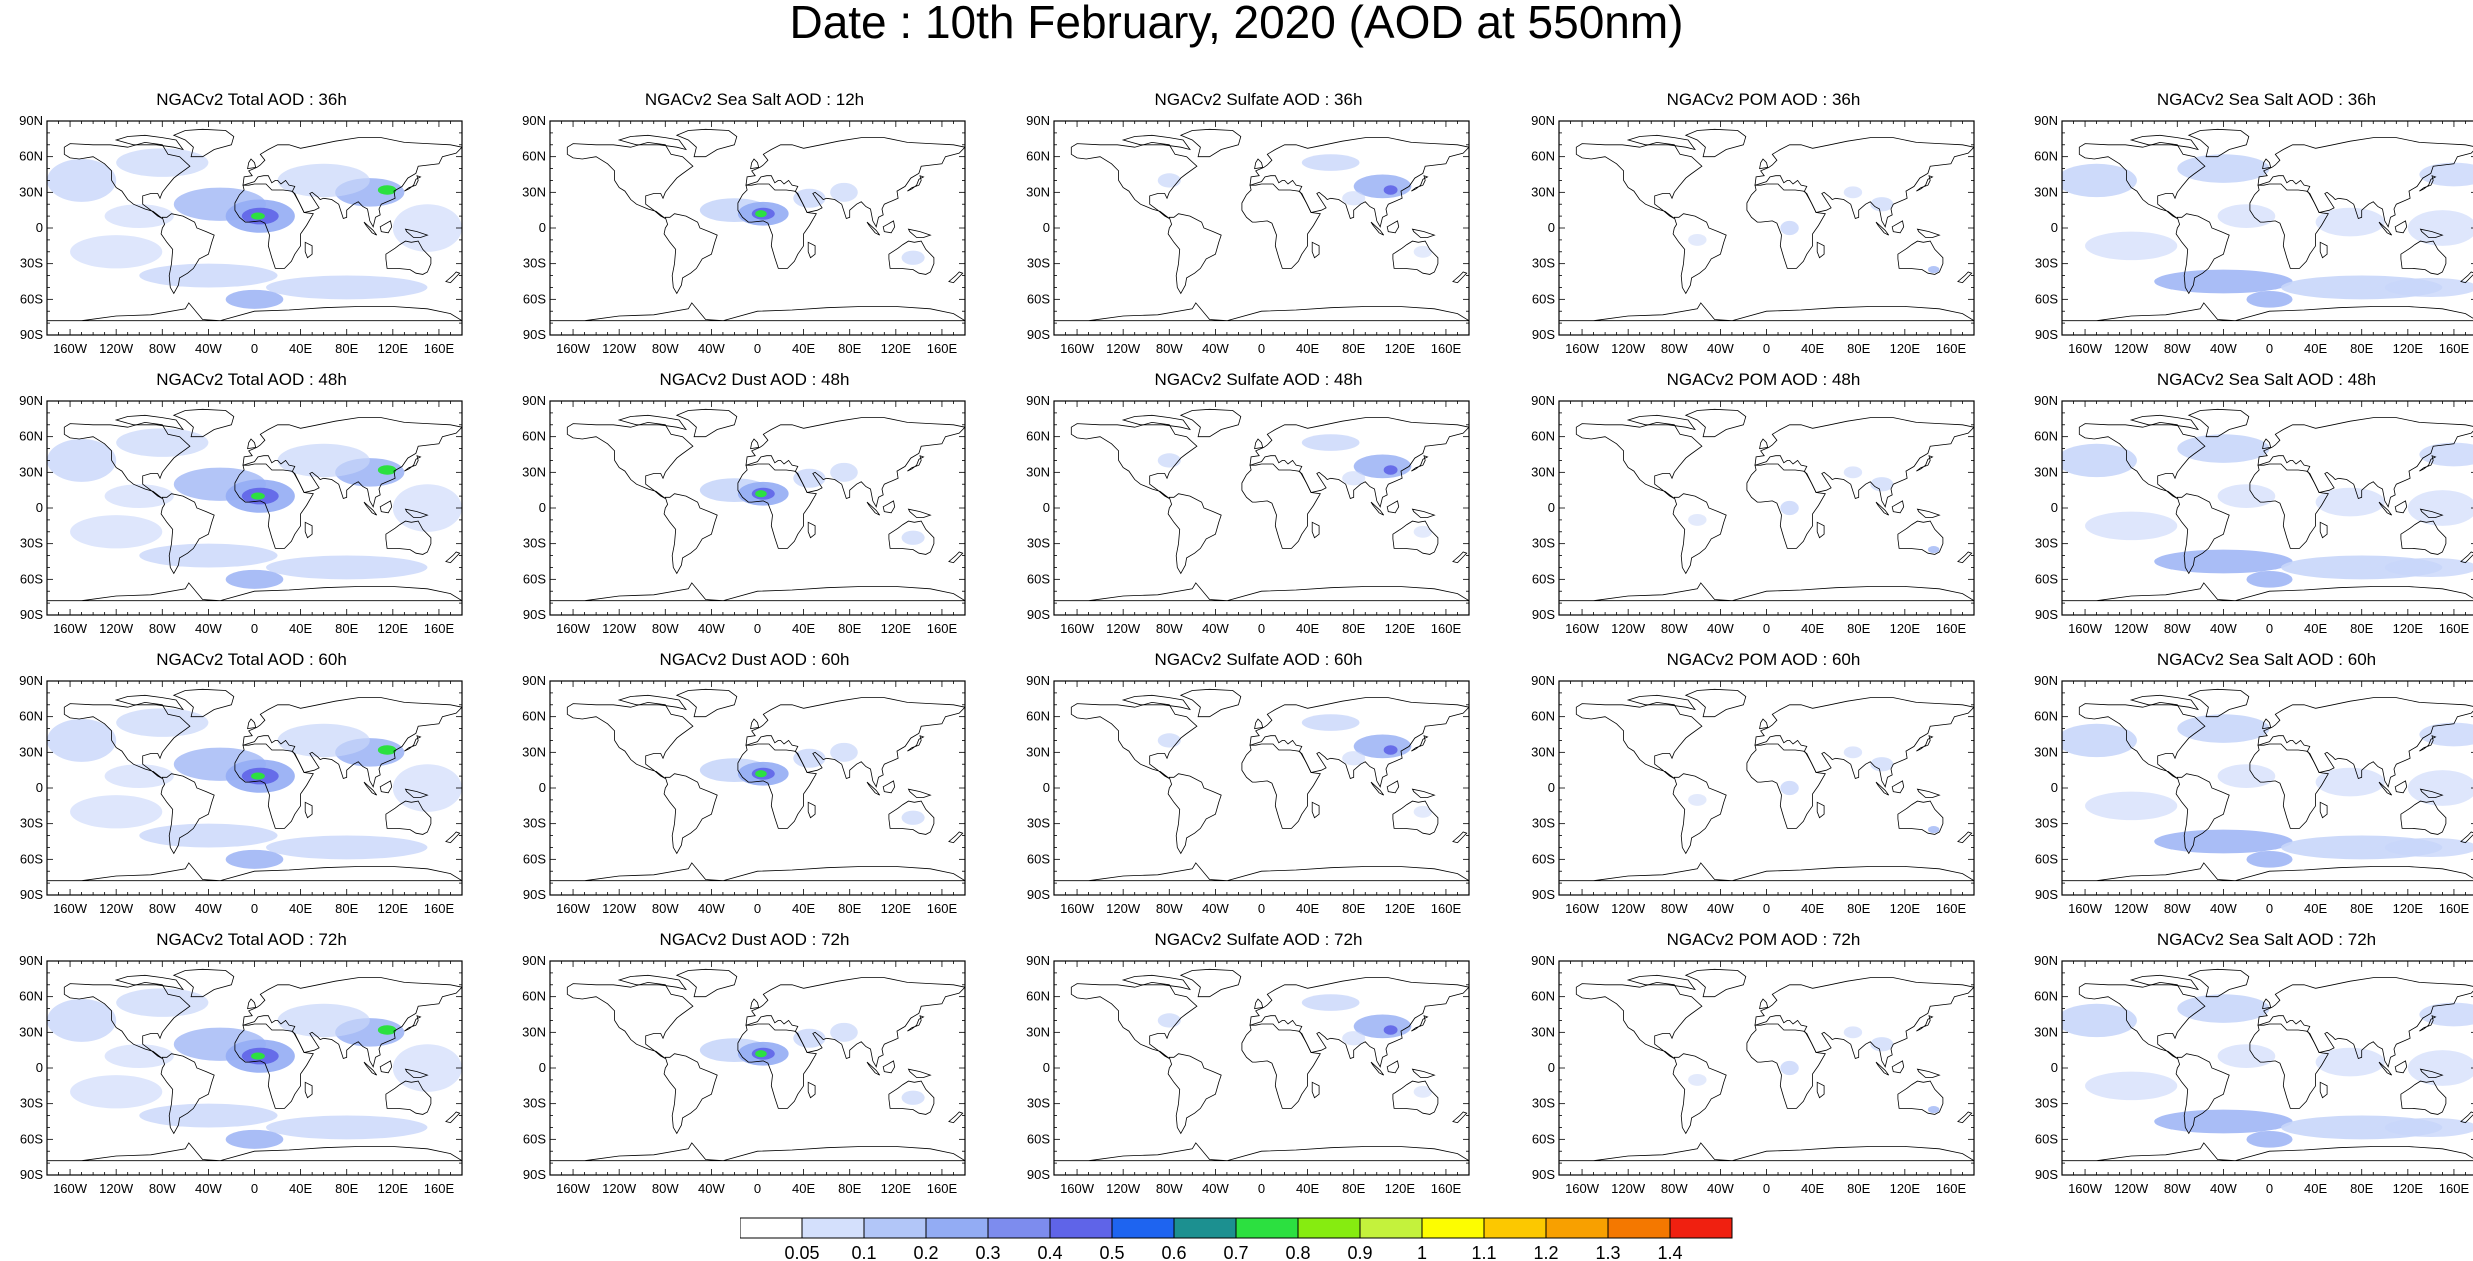 The width and height of the screenshot is (2473, 1261). I want to click on map-frame, so click(1261, 1068).